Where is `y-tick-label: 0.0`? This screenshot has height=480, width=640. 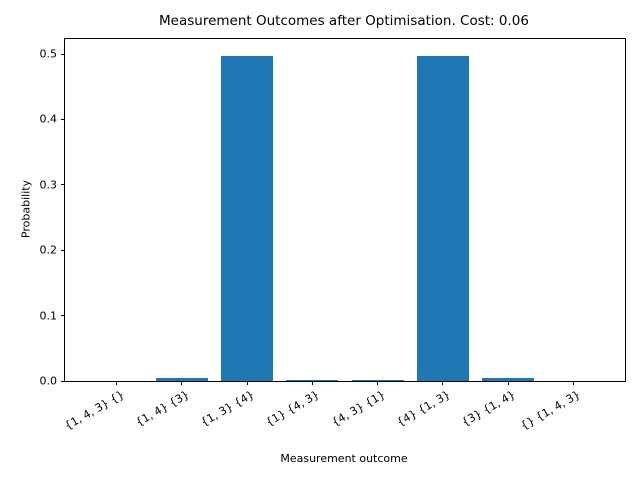
y-tick-label: 0.0 is located at coordinates (48, 381).